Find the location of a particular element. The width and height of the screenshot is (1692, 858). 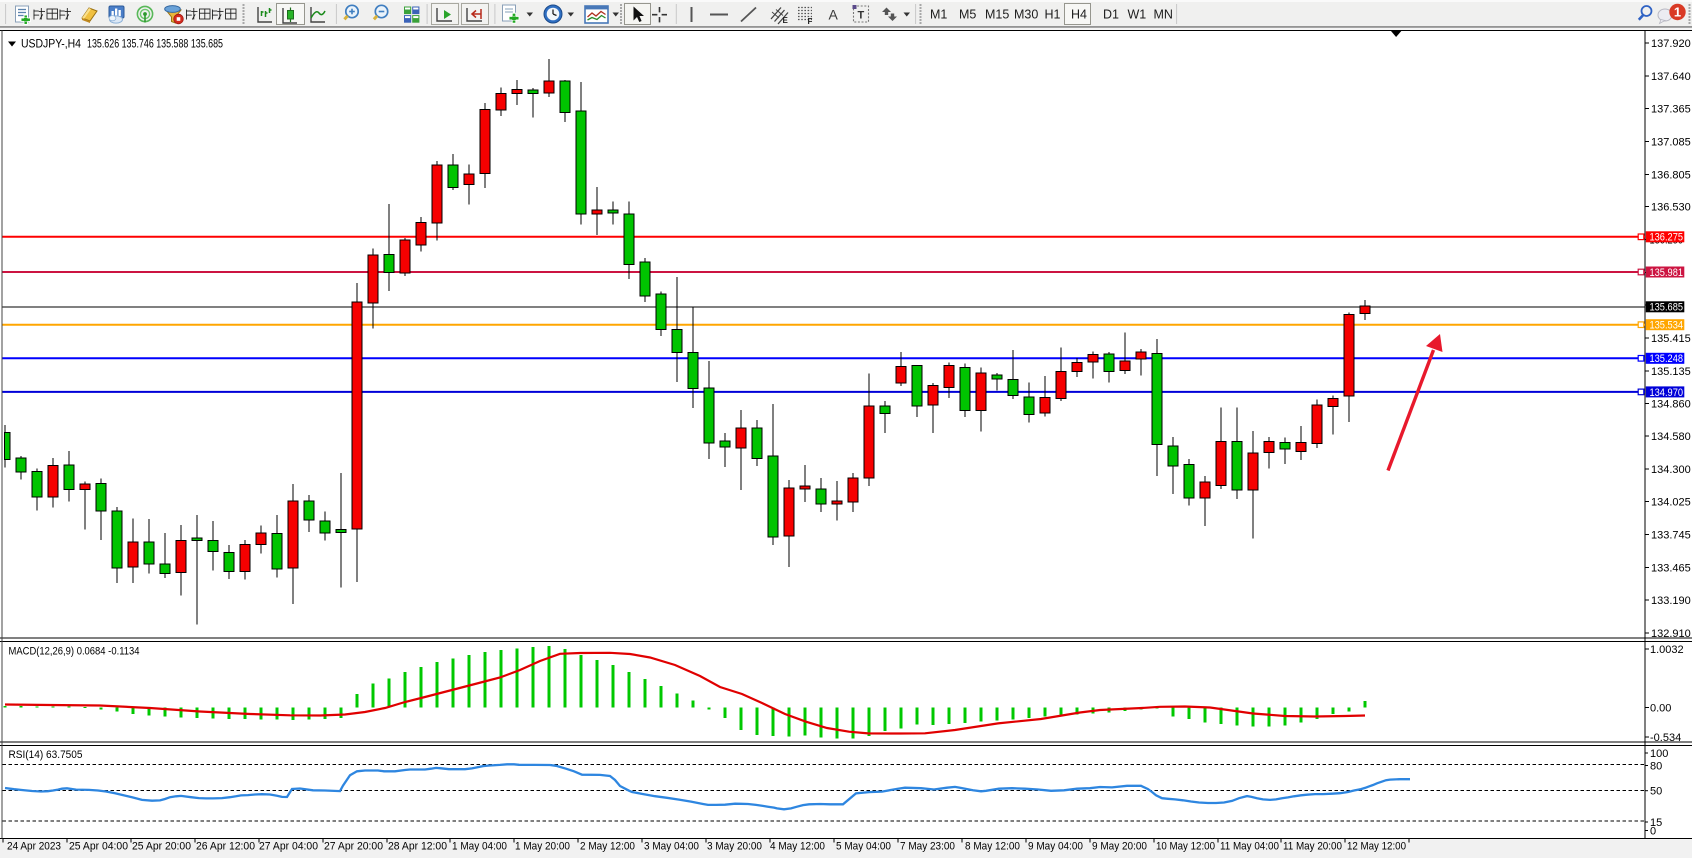

svg-text: 136.805 is located at coordinates (1671, 175).